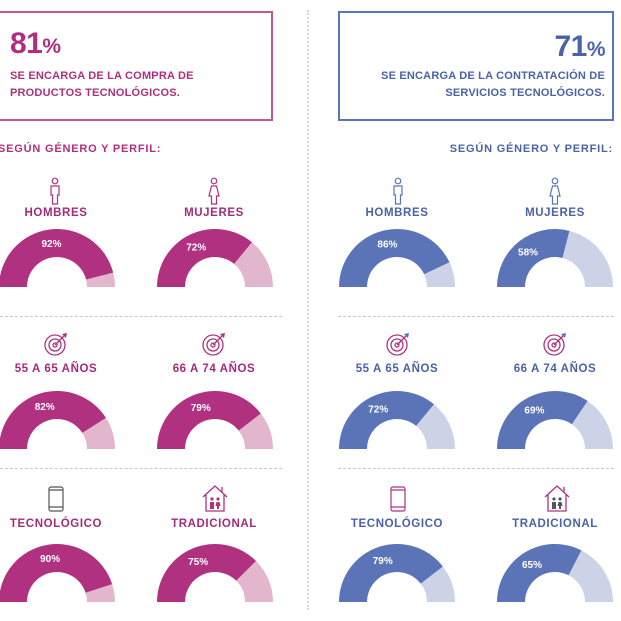  Describe the element at coordinates (532, 565) in the screenshot. I see `gauge-value-label: 65%` at that location.